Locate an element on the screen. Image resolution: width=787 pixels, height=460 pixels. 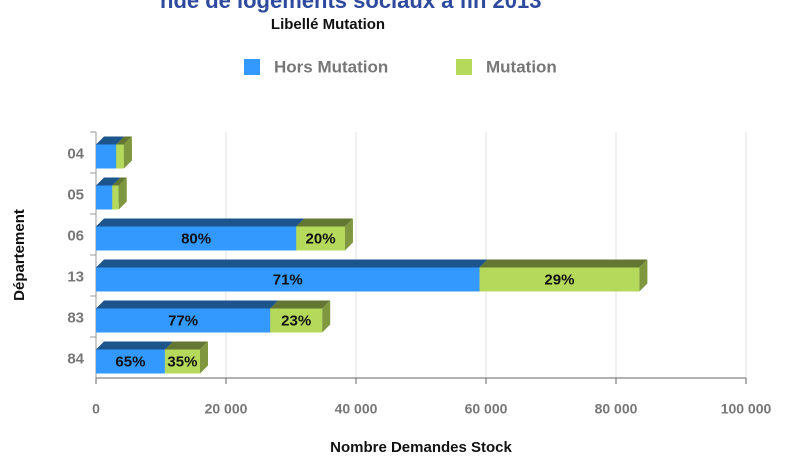
y-tick-label: 04 is located at coordinates (75, 153).